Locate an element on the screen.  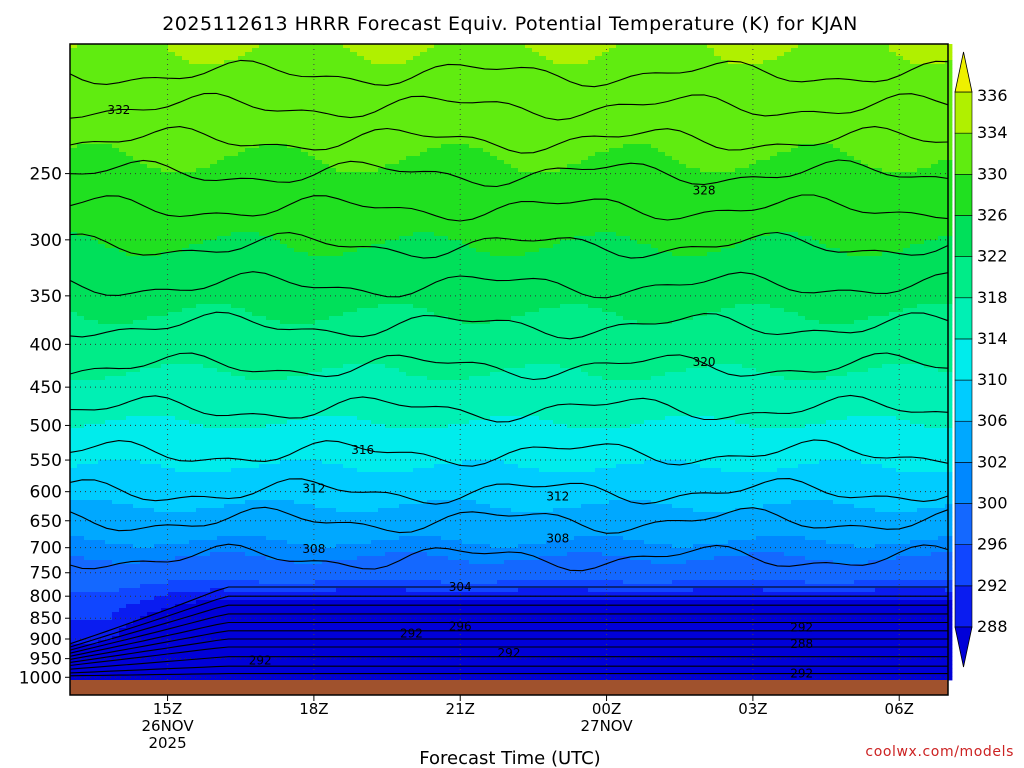
colorbar-tick-label: 318 is located at coordinates (992, 297).